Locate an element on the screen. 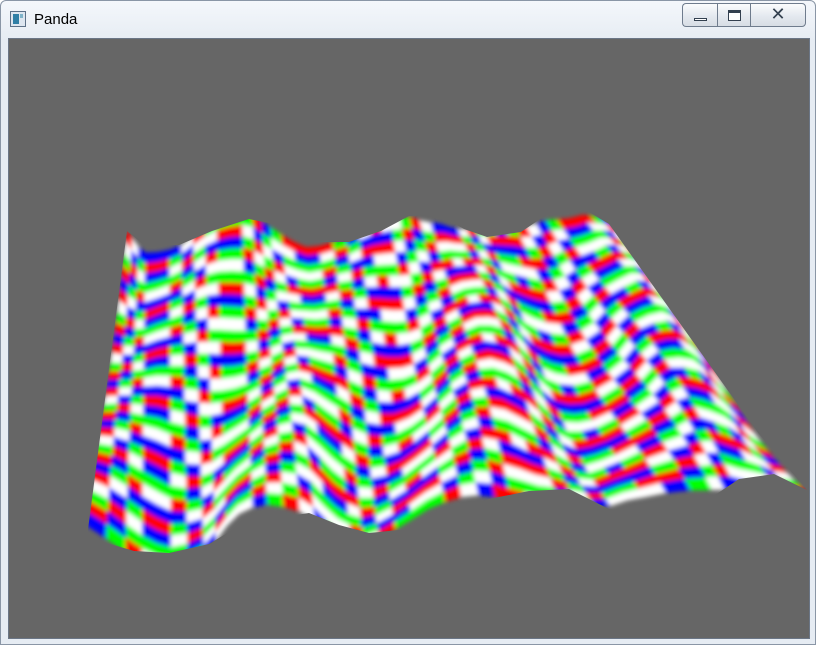 Image resolution: width=816 pixels, height=645 pixels. close-button: ✕ is located at coordinates (778, 15).